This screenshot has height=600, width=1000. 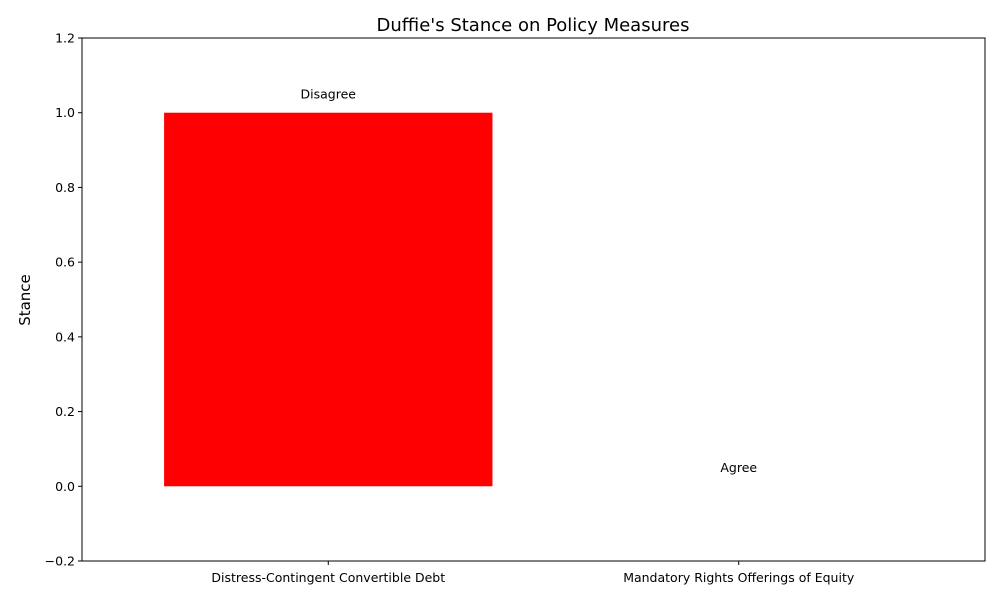 I want to click on y-tick-label: −0.2, so click(x=60, y=561).